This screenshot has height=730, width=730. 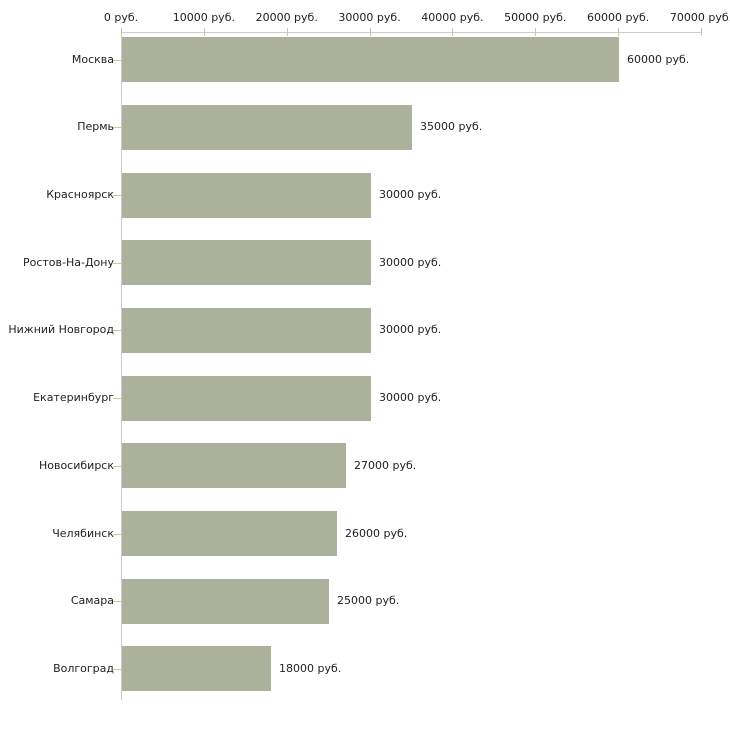 I want to click on category-label: Екатеринбург, so click(x=73, y=398).